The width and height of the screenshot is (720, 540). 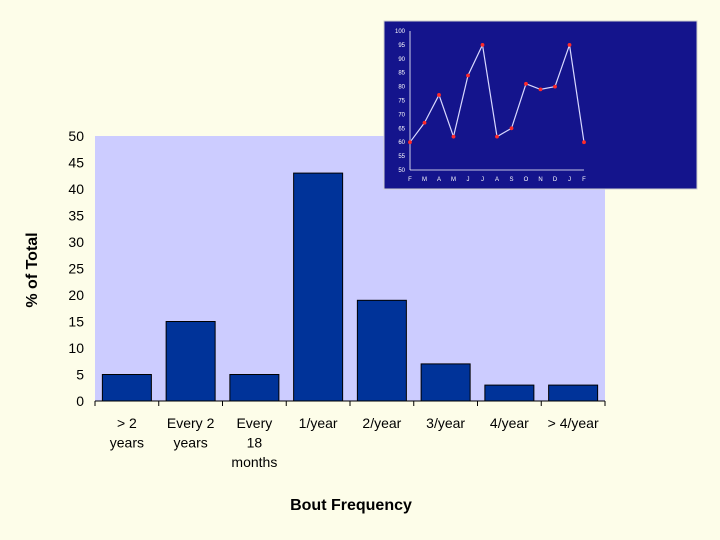 I want to click on x-tick-label: 2/year, so click(x=381, y=423).